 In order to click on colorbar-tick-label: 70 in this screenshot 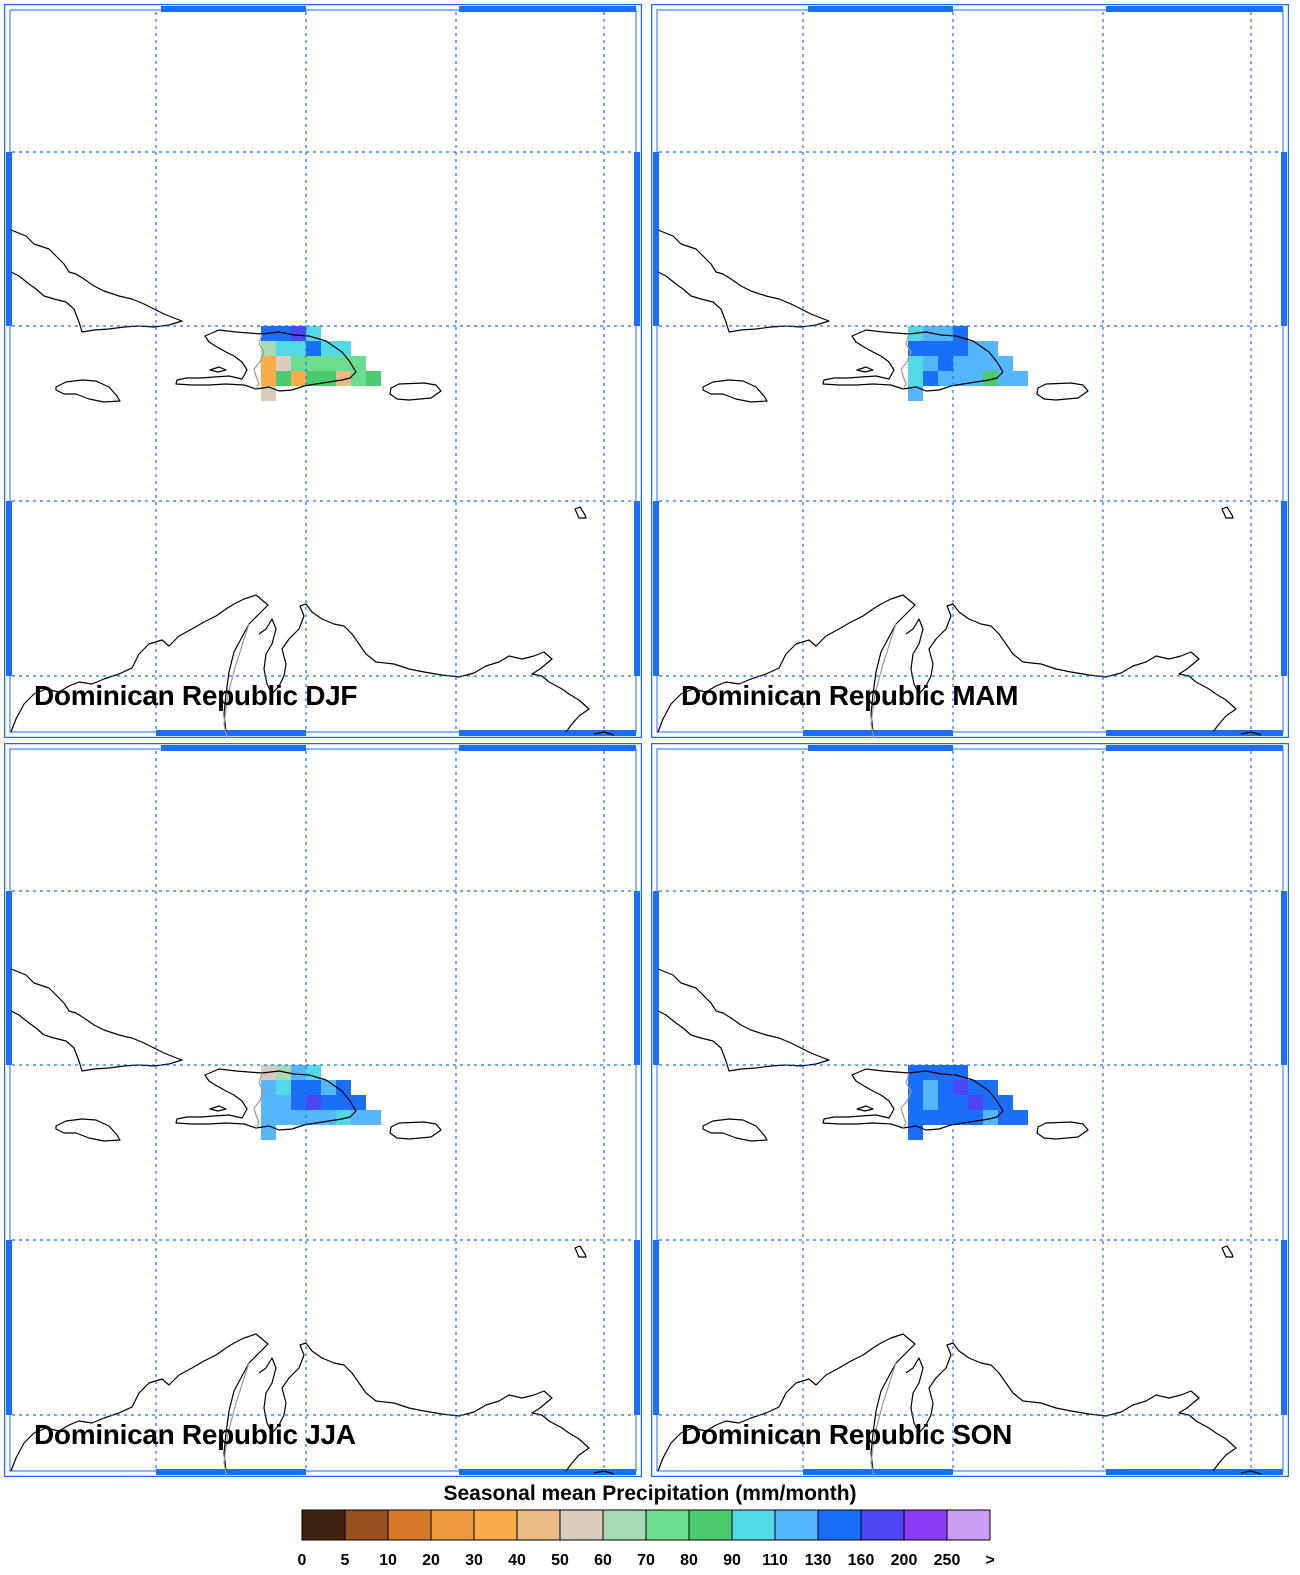, I will do `click(646, 1560)`.